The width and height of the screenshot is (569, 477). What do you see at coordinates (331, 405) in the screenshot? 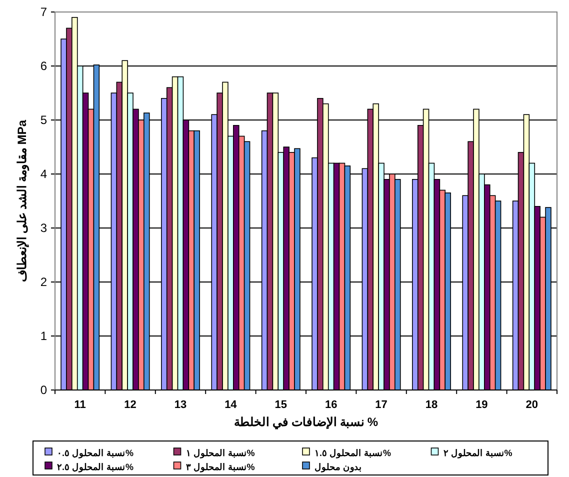
I see `x-tick-label: 16` at bounding box center [331, 405].